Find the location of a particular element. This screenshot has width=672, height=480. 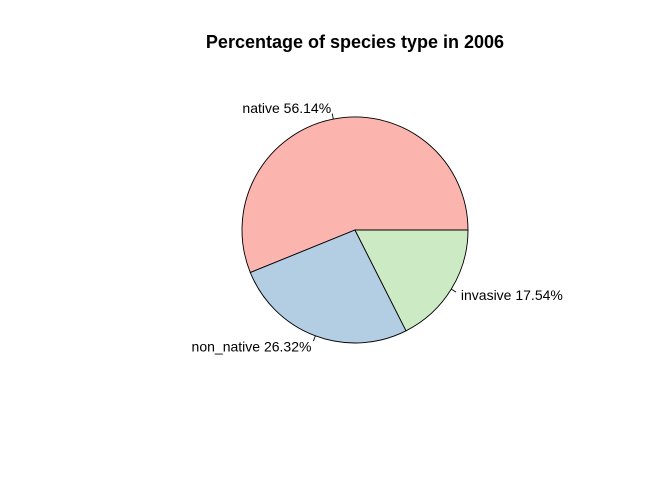

pie-slice-label-1: non_native 26.32% is located at coordinates (252, 346).